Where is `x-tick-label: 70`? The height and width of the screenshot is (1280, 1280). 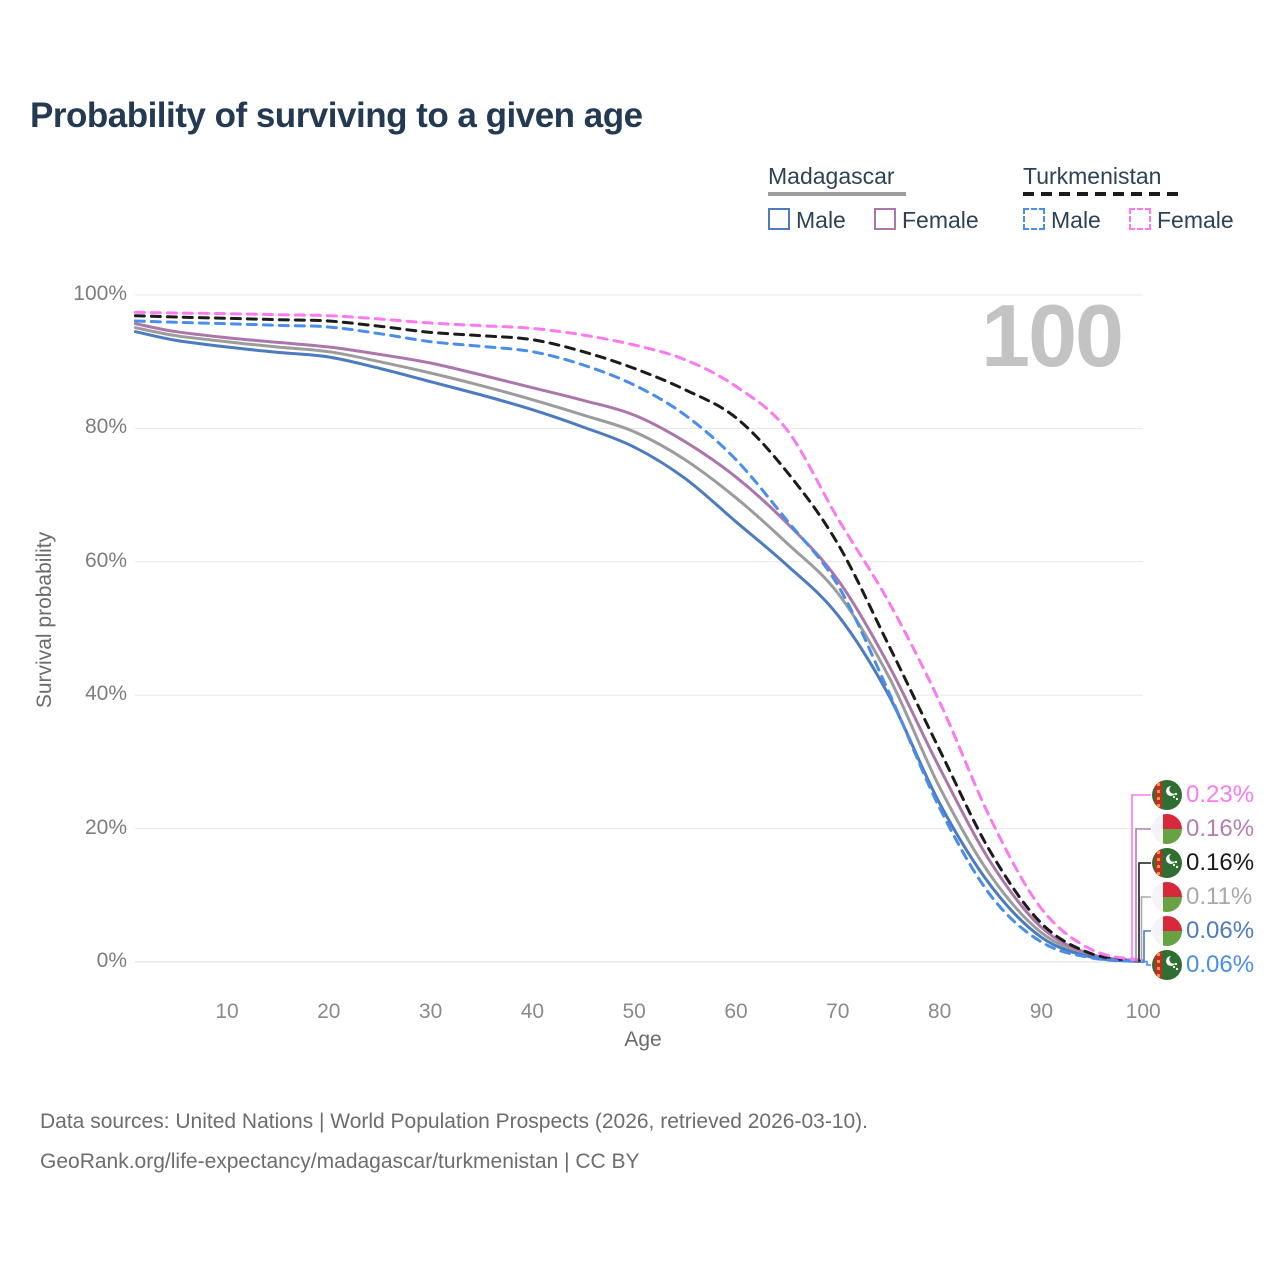
x-tick-label: 70 is located at coordinates (838, 1011).